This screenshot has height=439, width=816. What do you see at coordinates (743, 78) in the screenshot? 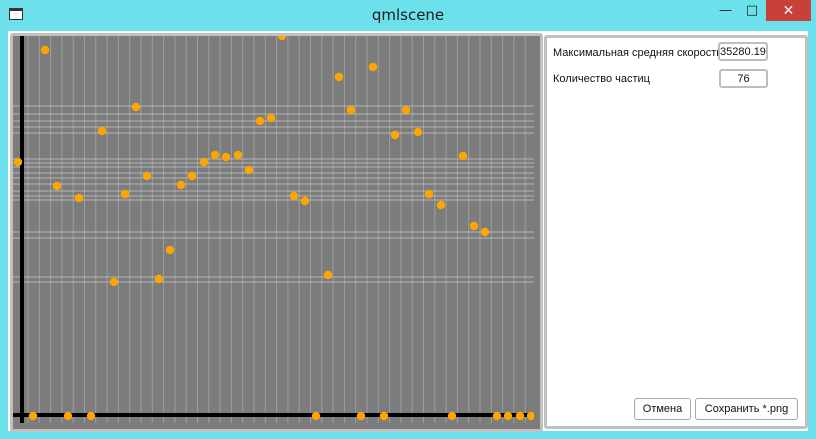
I see `particle-count-field: 76` at bounding box center [743, 78].